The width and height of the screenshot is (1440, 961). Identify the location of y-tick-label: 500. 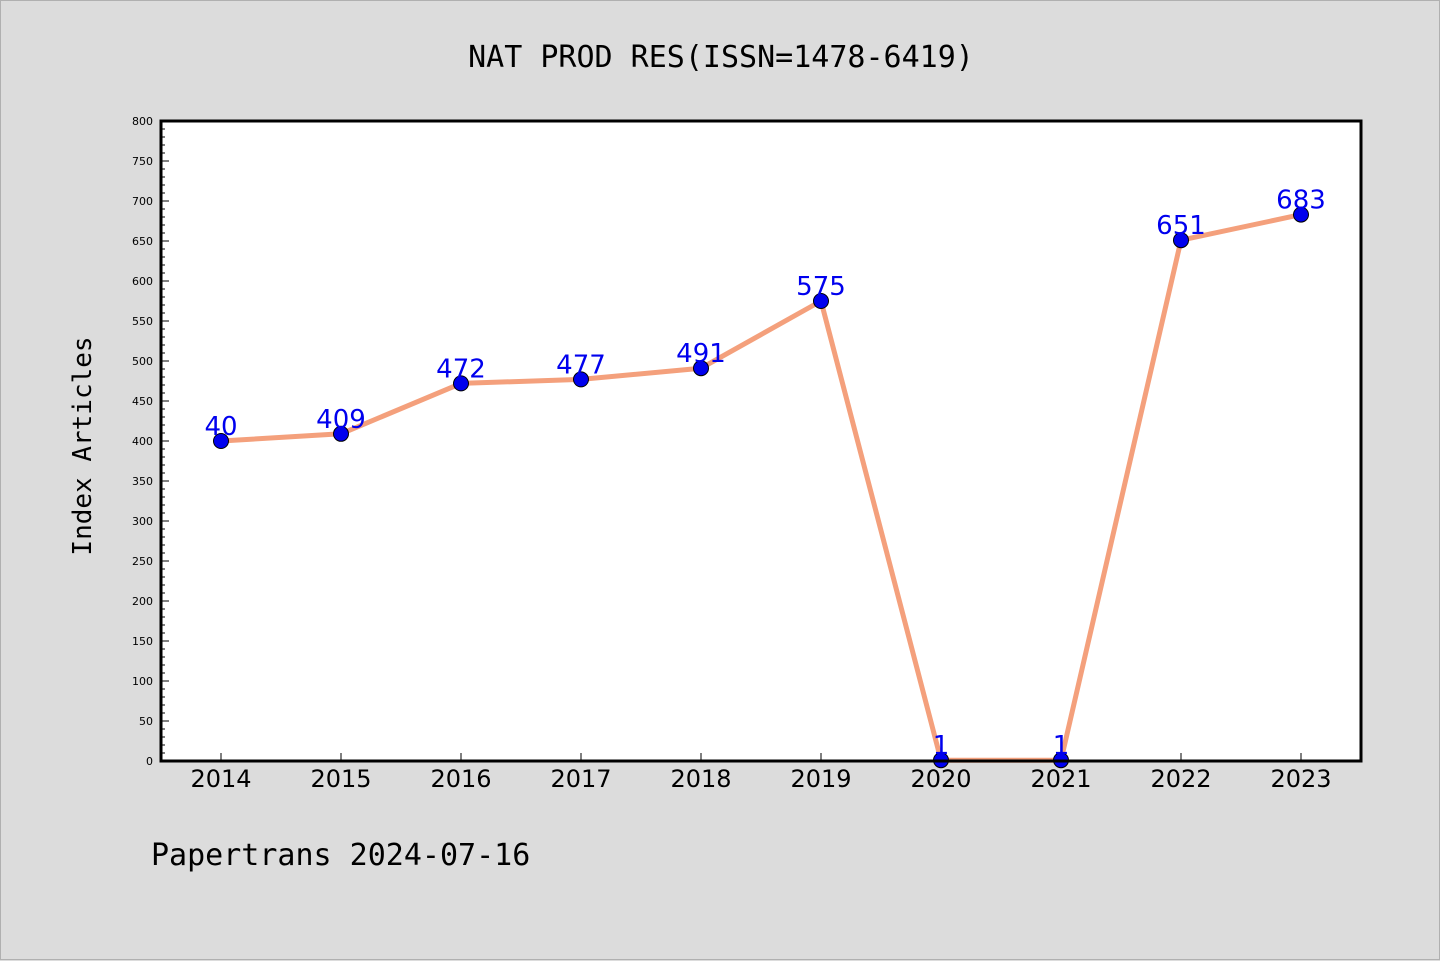
(142, 361).